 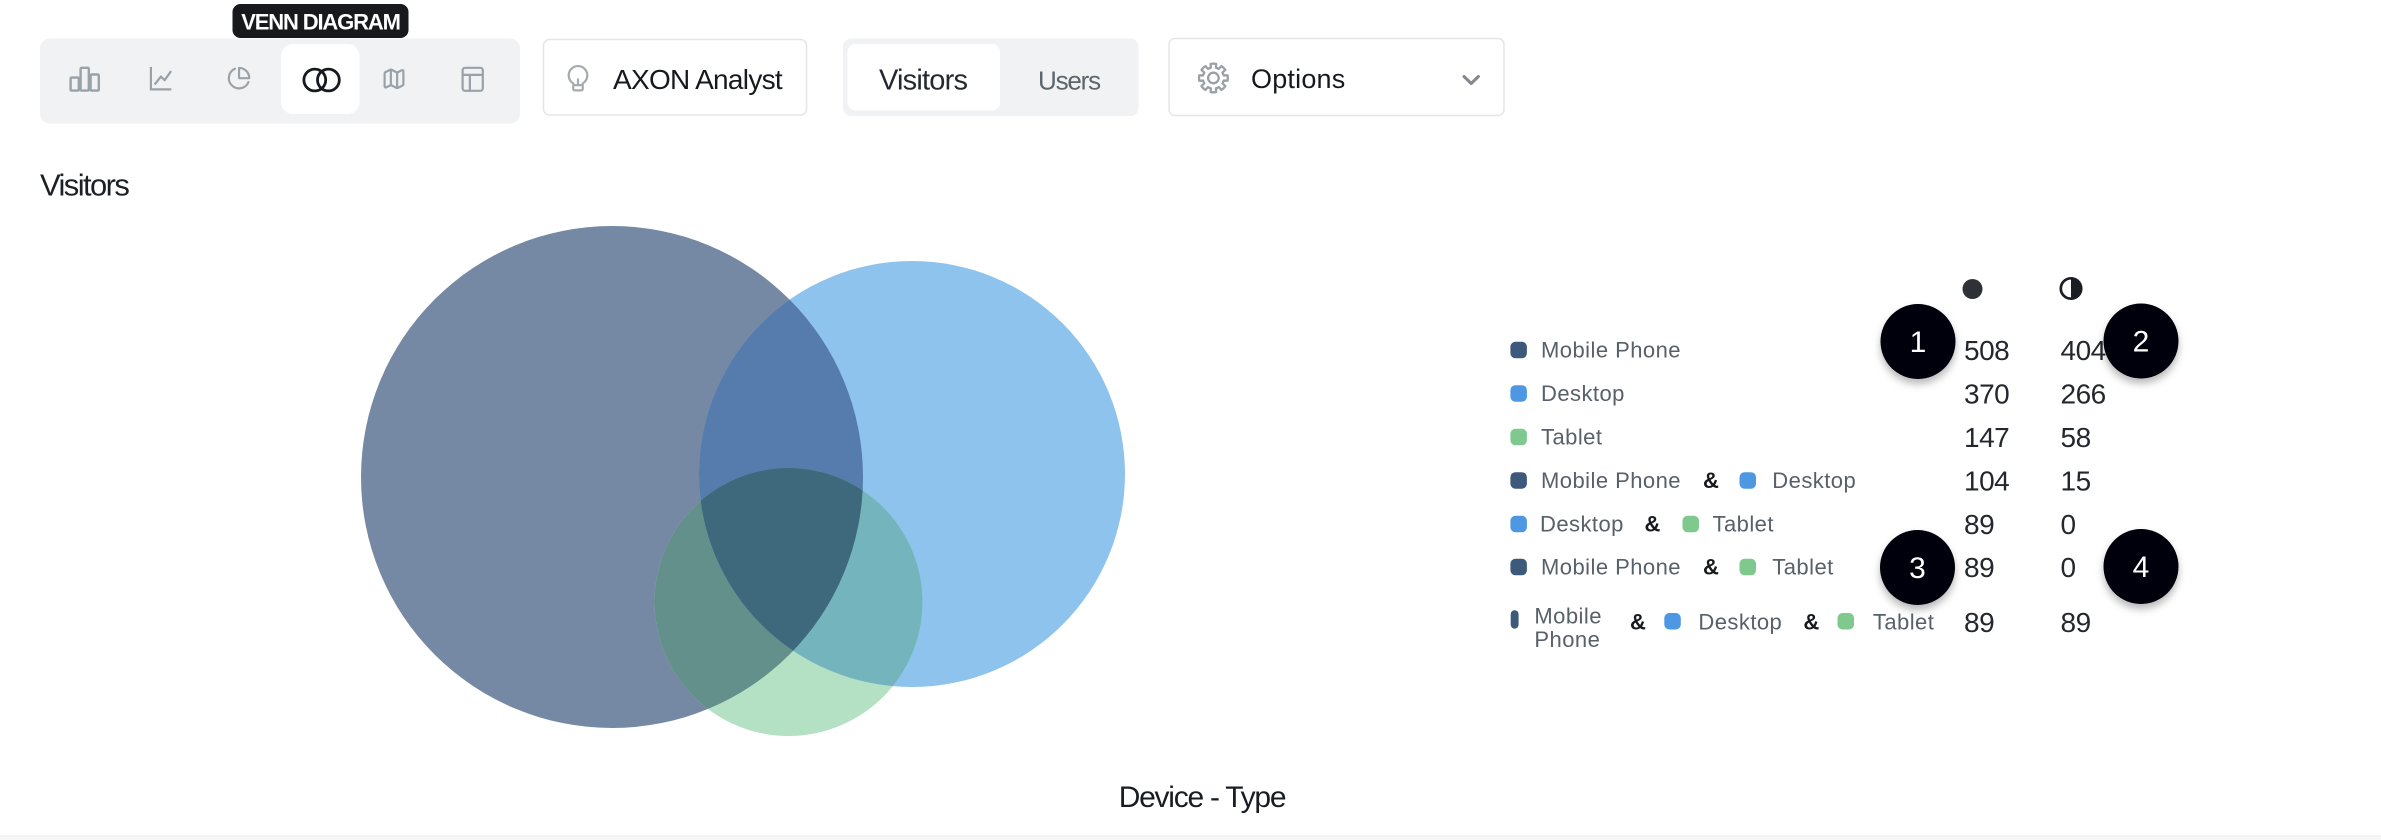 What do you see at coordinates (1986, 481) in the screenshot?
I see `svg-text: 104` at bounding box center [1986, 481].